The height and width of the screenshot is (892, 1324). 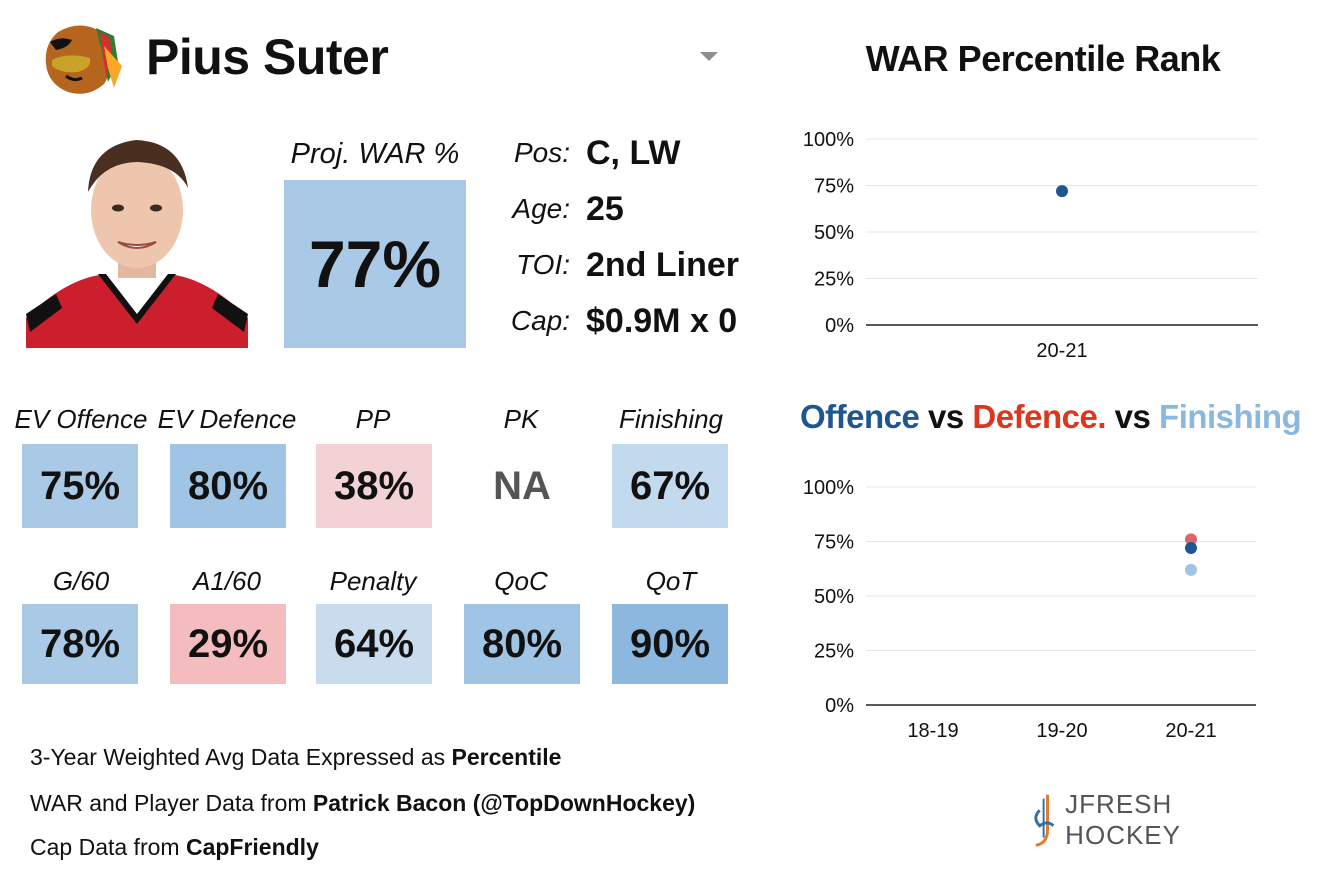 I want to click on stat-value-g60: 78%, so click(x=80, y=644).